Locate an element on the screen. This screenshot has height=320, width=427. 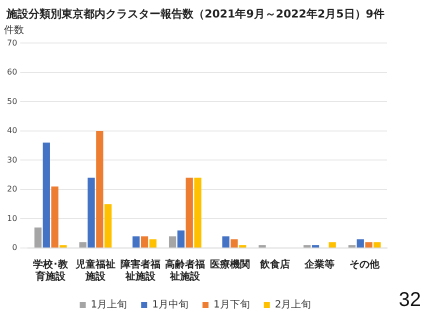
x-tick-label: 学校･教育施設 is located at coordinates (51, 270).